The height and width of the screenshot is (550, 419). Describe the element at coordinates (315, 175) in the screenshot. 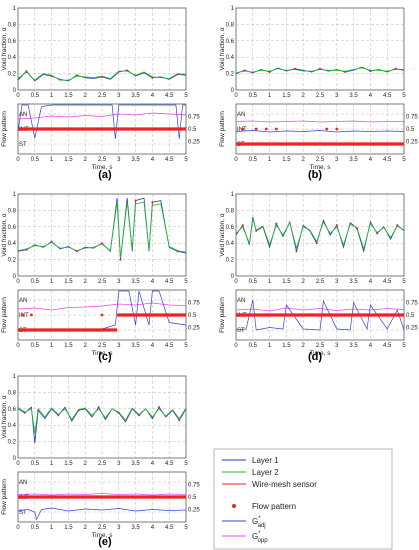

I see `panel-caption: (b)` at that location.